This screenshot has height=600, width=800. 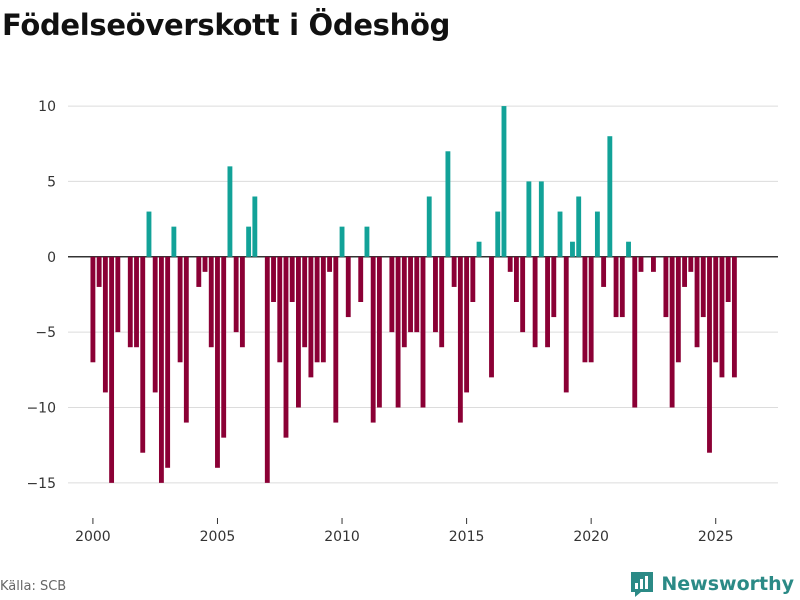 I want to click on x-tick-label: 2015, so click(x=467, y=537).